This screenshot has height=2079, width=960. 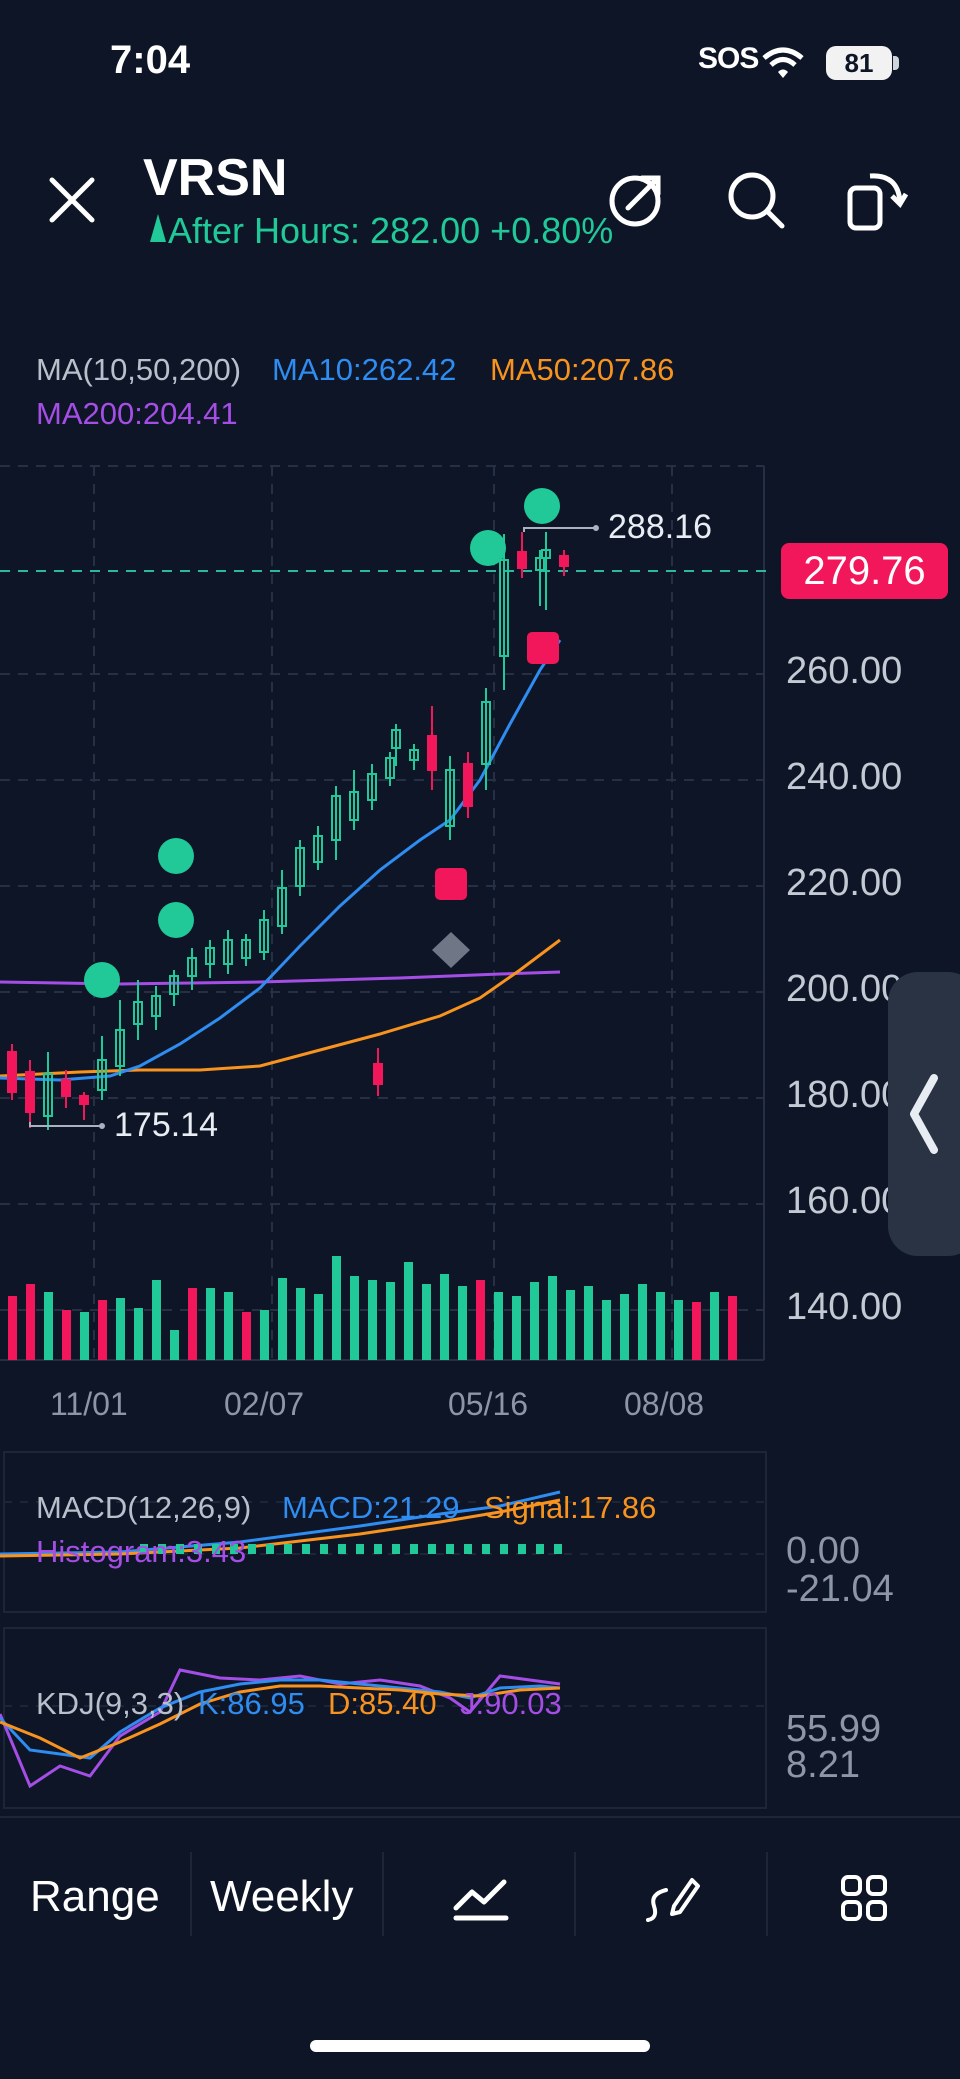 I want to click on share-icon, so click(x=637, y=199).